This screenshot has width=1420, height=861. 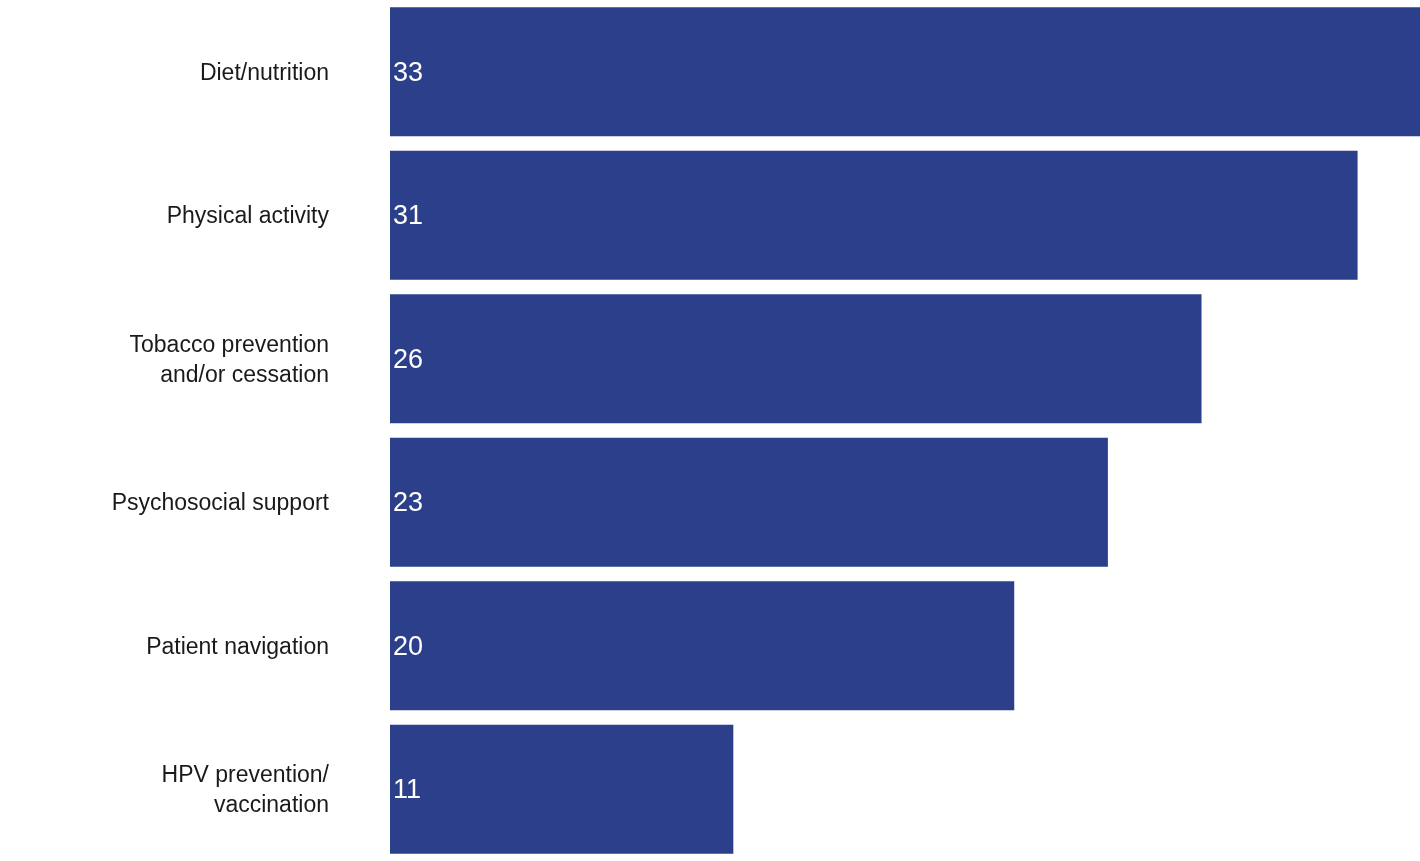 I want to click on y-tick-label: Physical activity, so click(x=248, y=215).